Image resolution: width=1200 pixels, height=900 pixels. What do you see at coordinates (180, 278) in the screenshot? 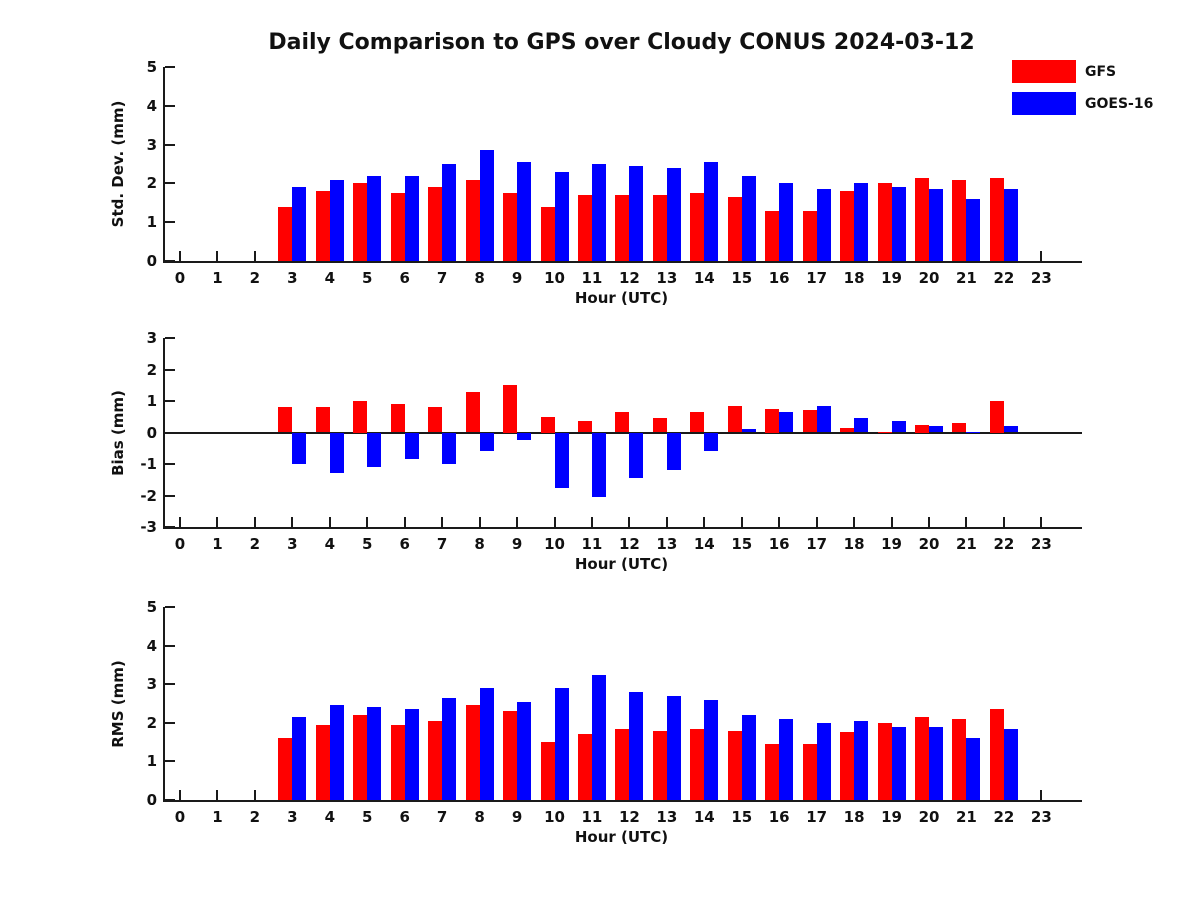
I see `x-tick-label: 0` at bounding box center [180, 278].